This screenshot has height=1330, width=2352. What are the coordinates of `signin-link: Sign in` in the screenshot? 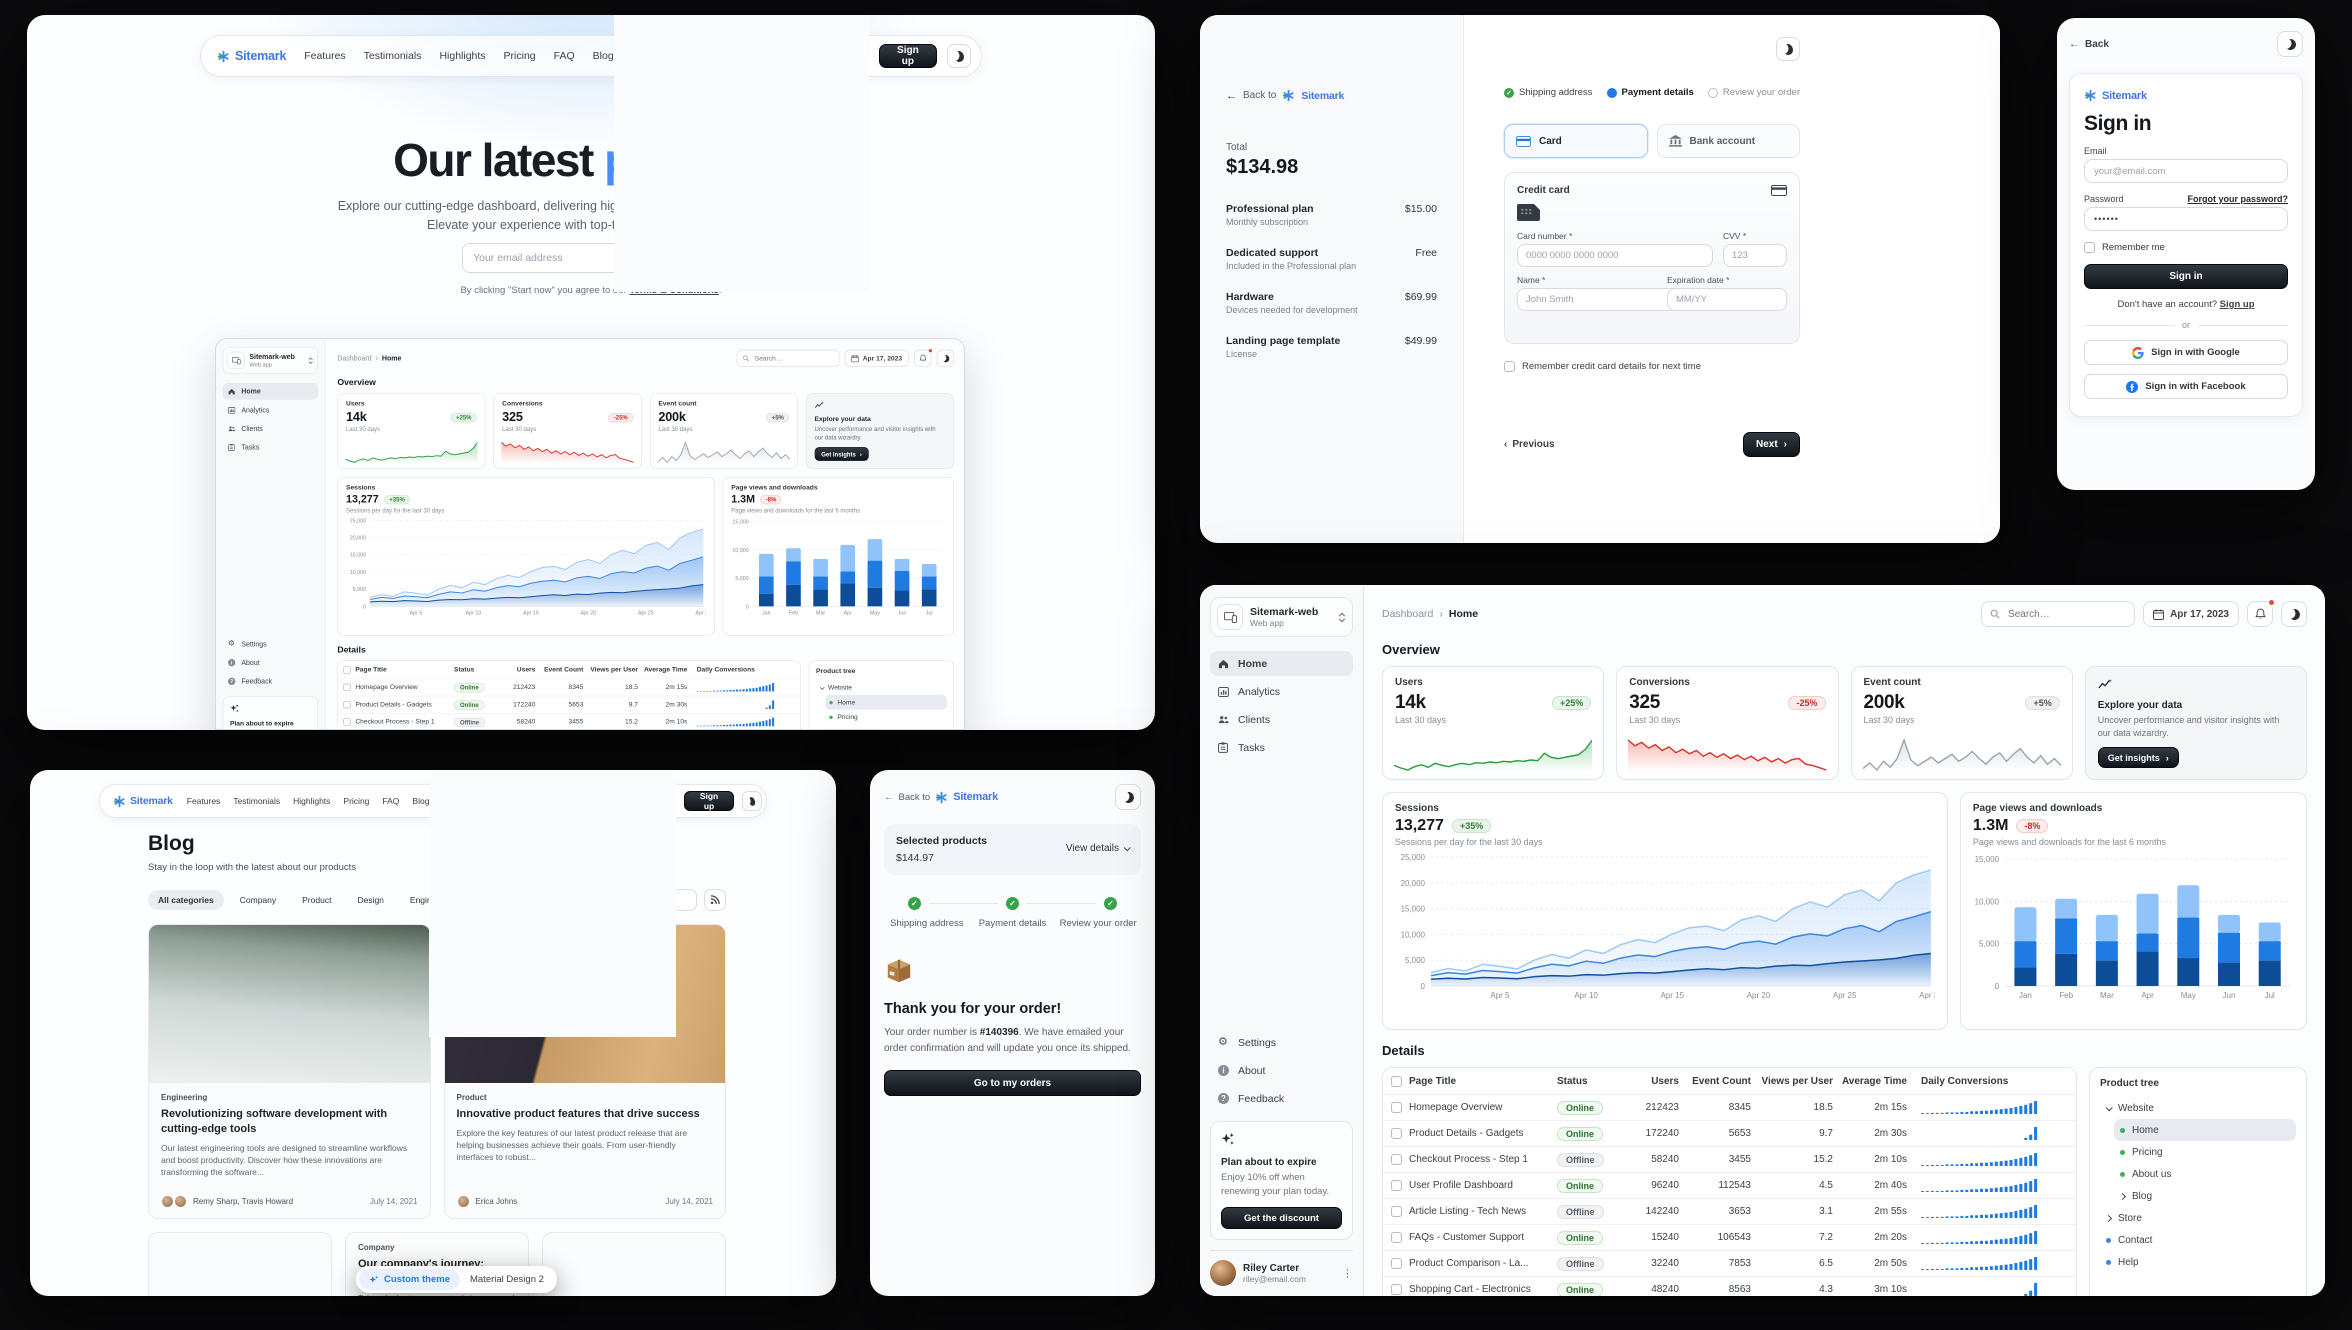 It's located at (741, 153).